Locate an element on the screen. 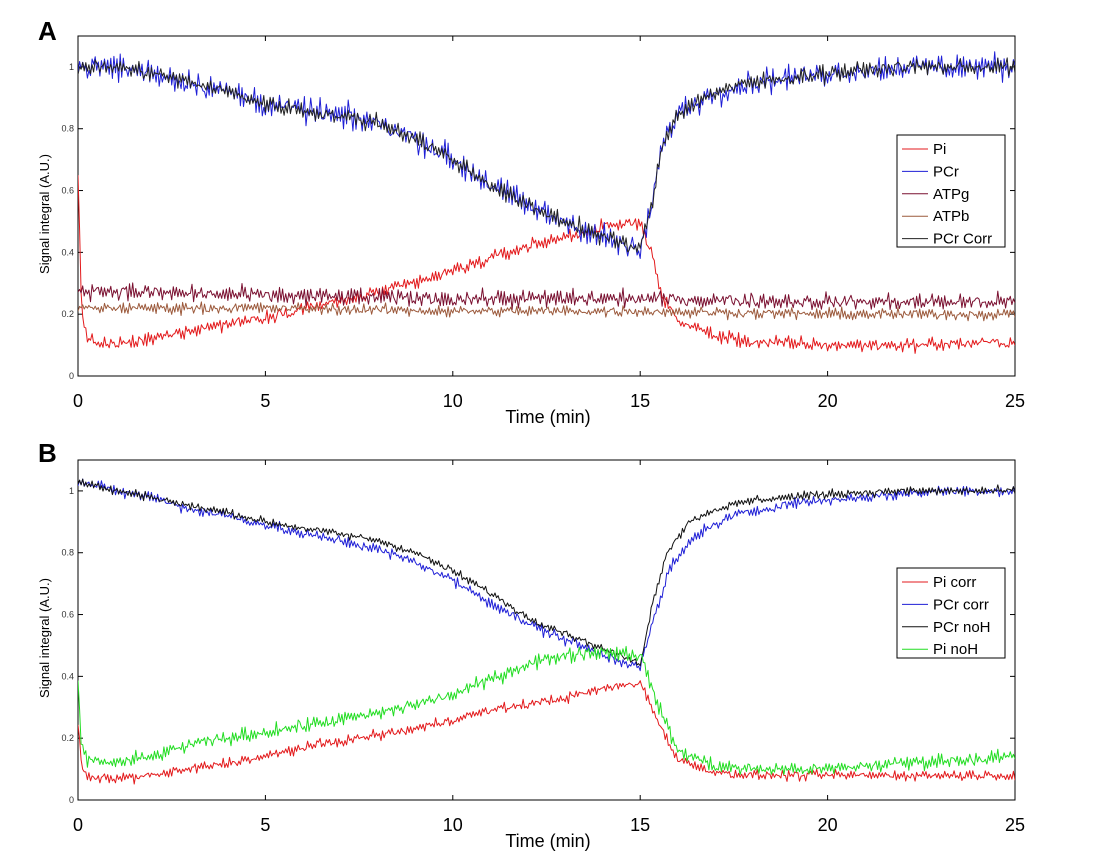  legend-entry: PCr is located at coordinates (946, 171).